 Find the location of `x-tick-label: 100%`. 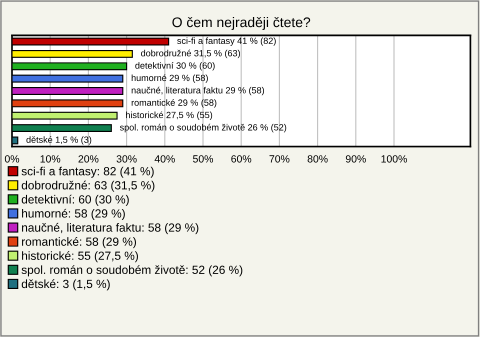

x-tick-label: 100% is located at coordinates (394, 159).